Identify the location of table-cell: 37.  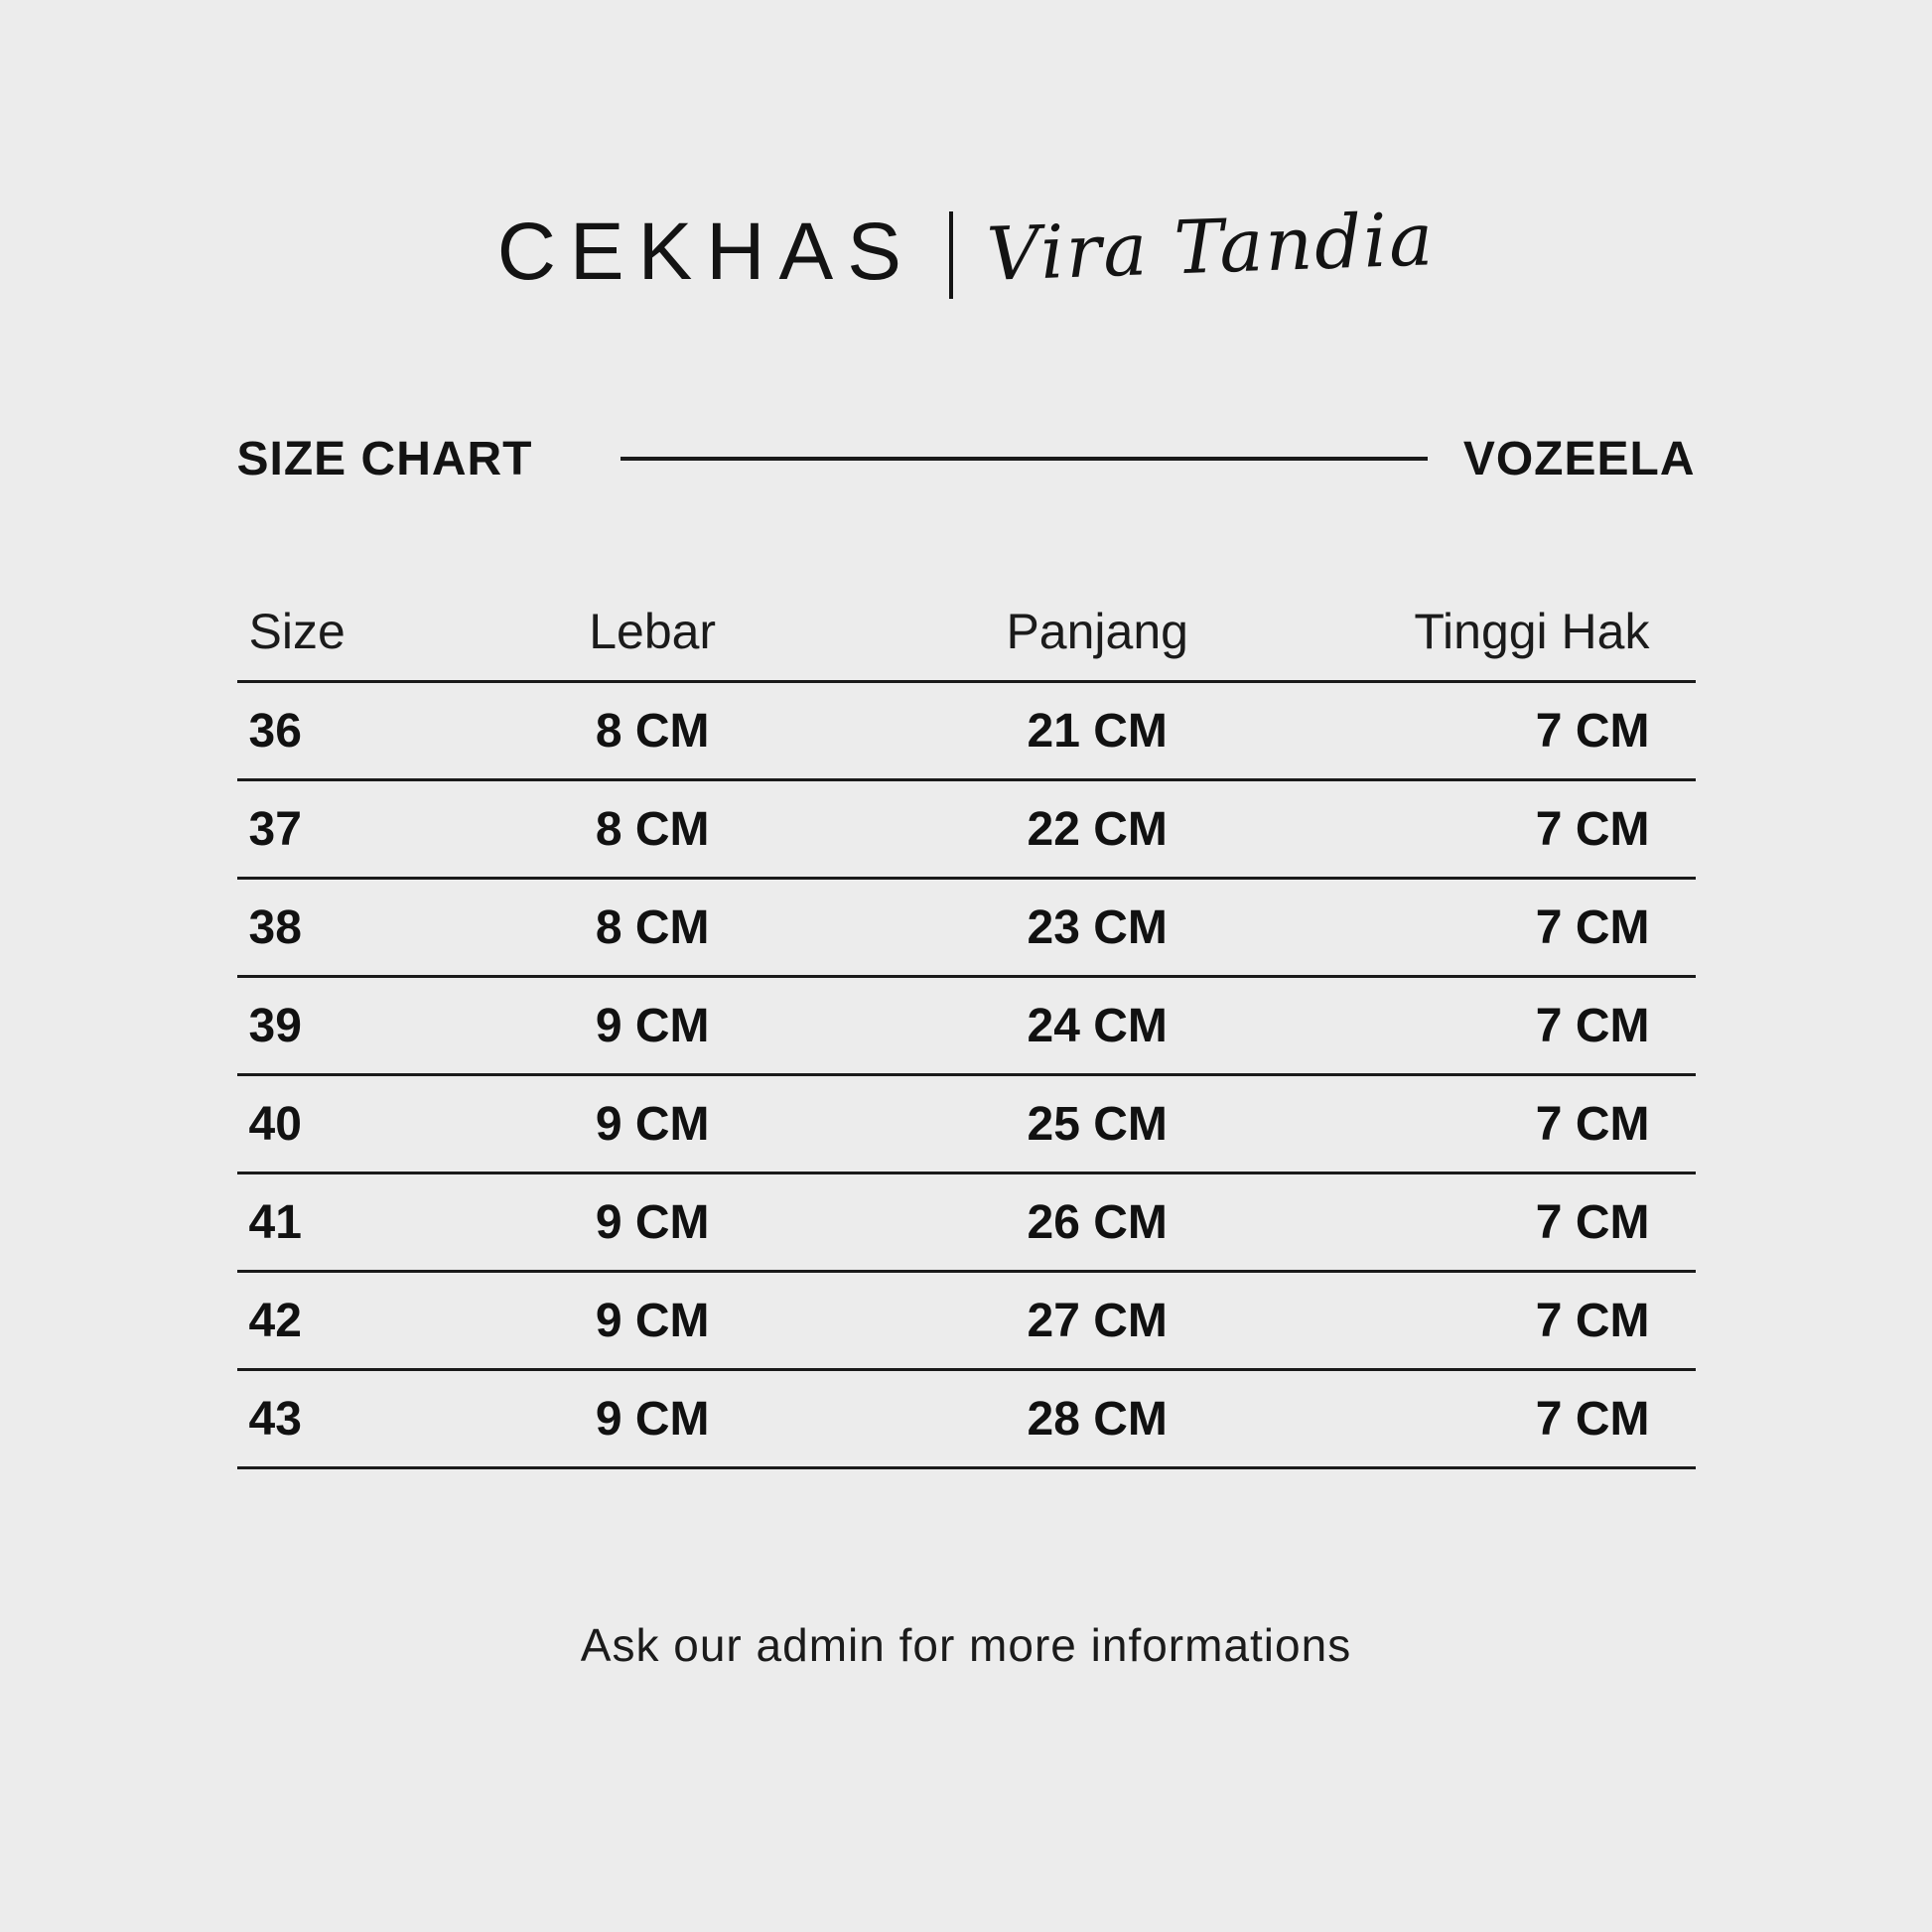
(275, 829).